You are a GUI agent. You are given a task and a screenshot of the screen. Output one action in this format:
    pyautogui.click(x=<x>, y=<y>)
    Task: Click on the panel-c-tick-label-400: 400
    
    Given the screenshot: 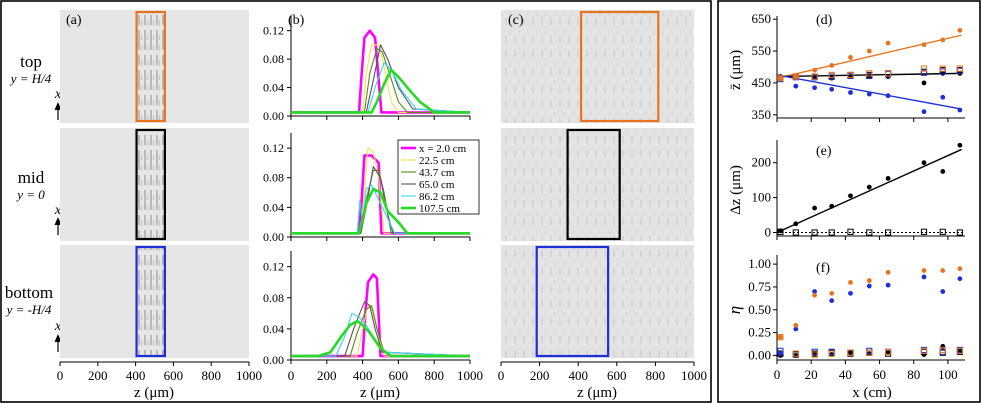 What is the action you would take?
    pyautogui.click(x=578, y=375)
    